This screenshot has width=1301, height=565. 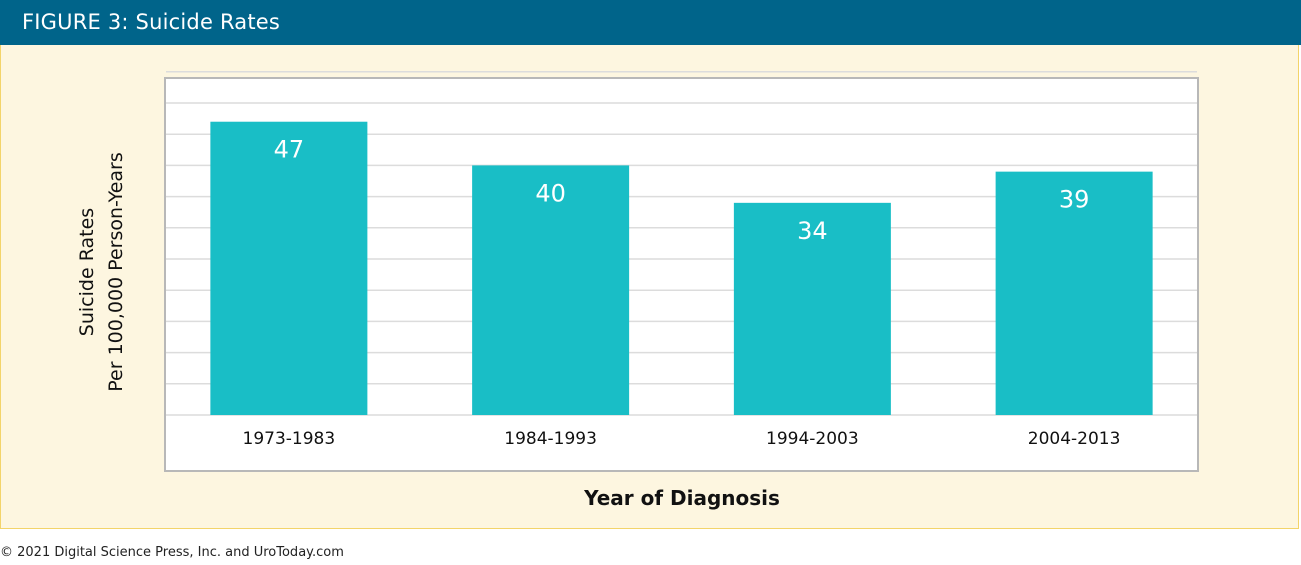 What do you see at coordinates (1074, 439) in the screenshot?
I see `x-tick-label: 2004-2013` at bounding box center [1074, 439].